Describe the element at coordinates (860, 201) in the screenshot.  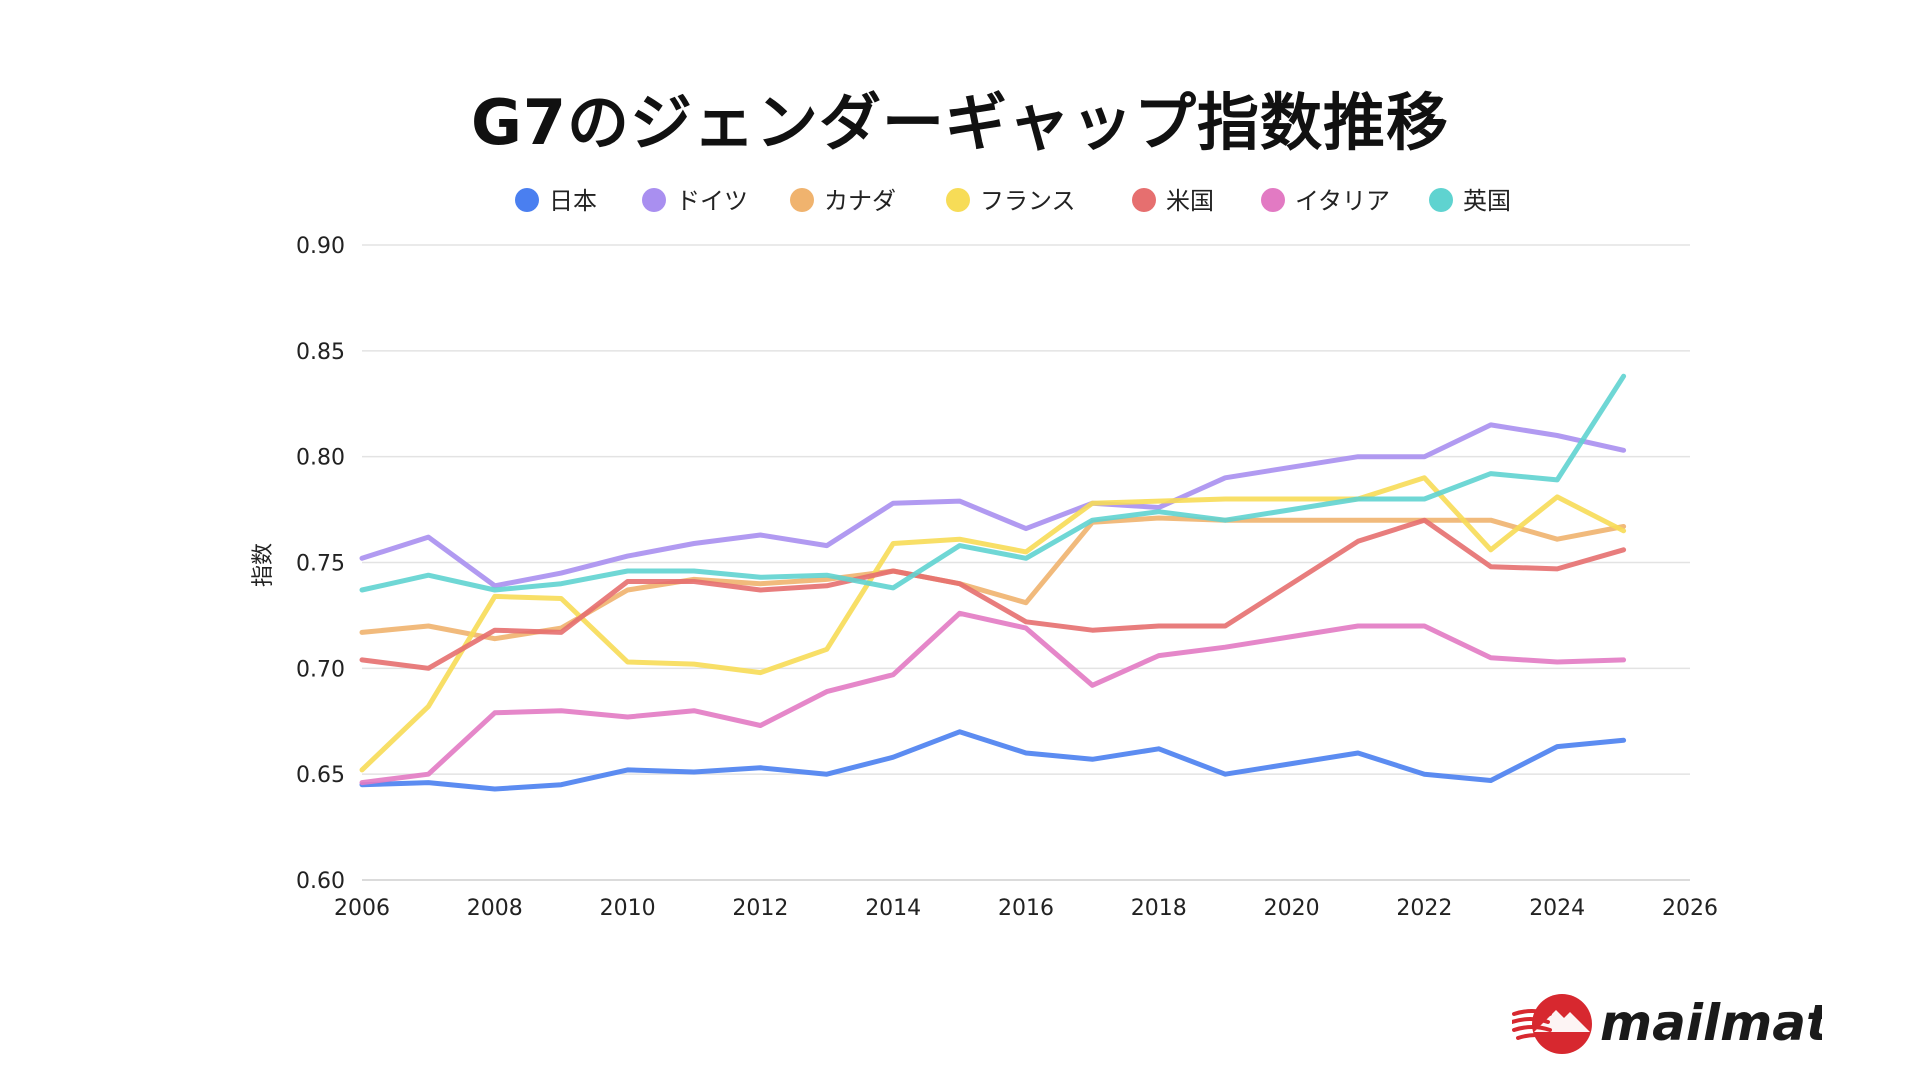
I see `legend-label: カナダ` at that location.